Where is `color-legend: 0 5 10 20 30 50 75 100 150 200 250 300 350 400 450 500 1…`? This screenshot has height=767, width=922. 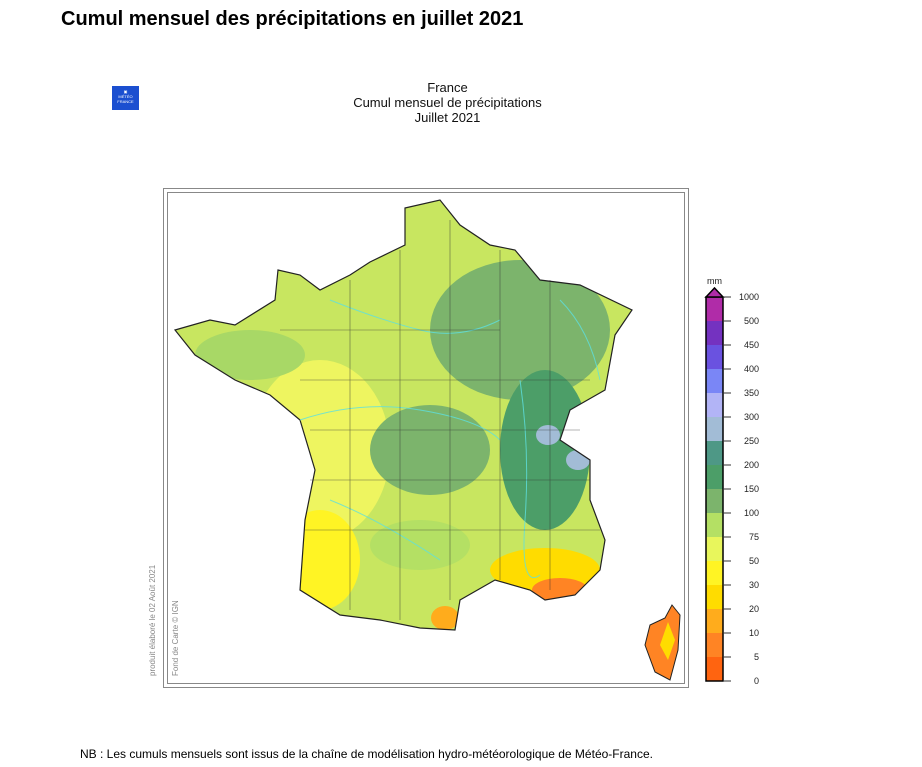
color-legend: 0 5 10 20 30 50 75 100 150 200 250 300 350 400 450 500 1… is located at coordinates (731, 486).